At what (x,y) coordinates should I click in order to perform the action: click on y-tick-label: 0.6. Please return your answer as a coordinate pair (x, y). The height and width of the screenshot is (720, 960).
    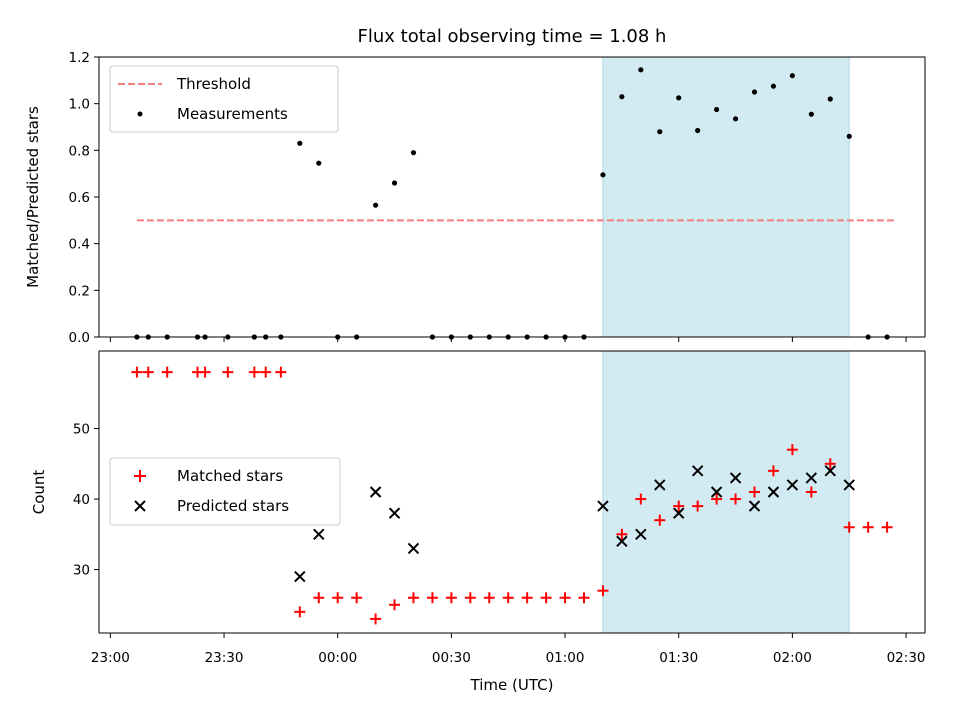
    Looking at the image, I should click on (79, 198).